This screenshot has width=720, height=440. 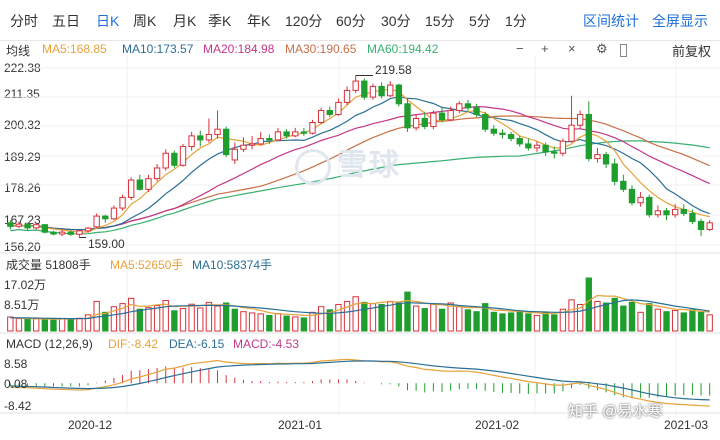 What do you see at coordinates (108, 21) in the screenshot?
I see `tab-2: 日K` at bounding box center [108, 21].